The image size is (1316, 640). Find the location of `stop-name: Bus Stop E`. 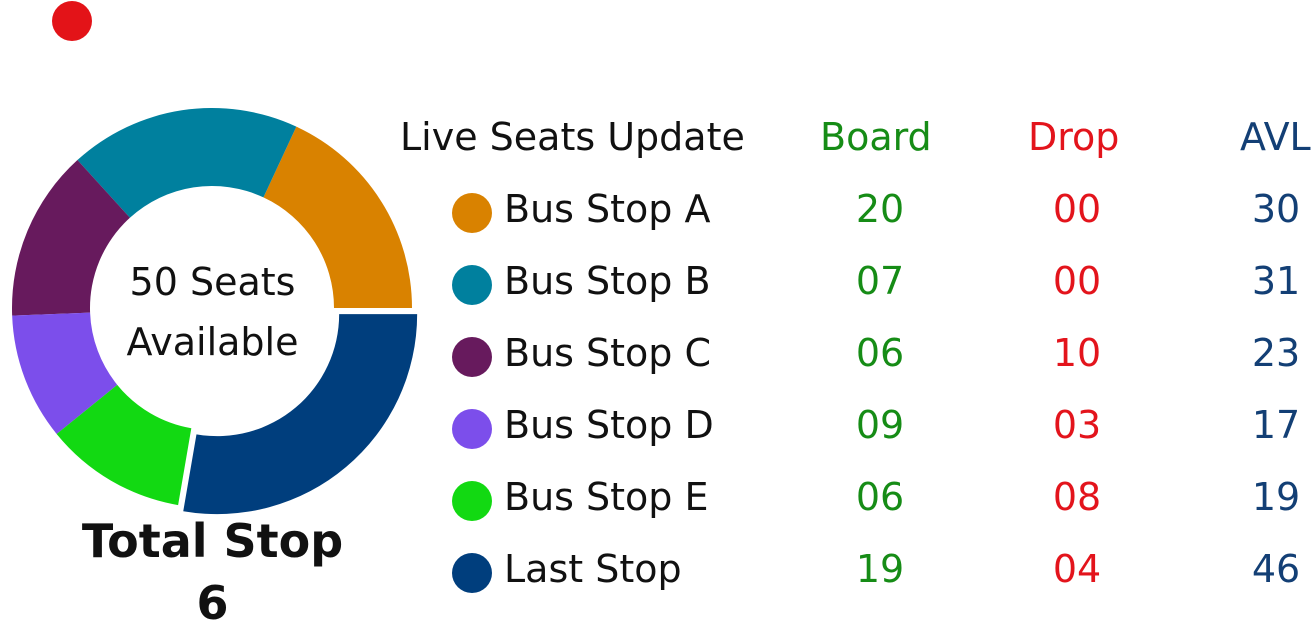

stop-name: Bus Stop E is located at coordinates (606, 497).